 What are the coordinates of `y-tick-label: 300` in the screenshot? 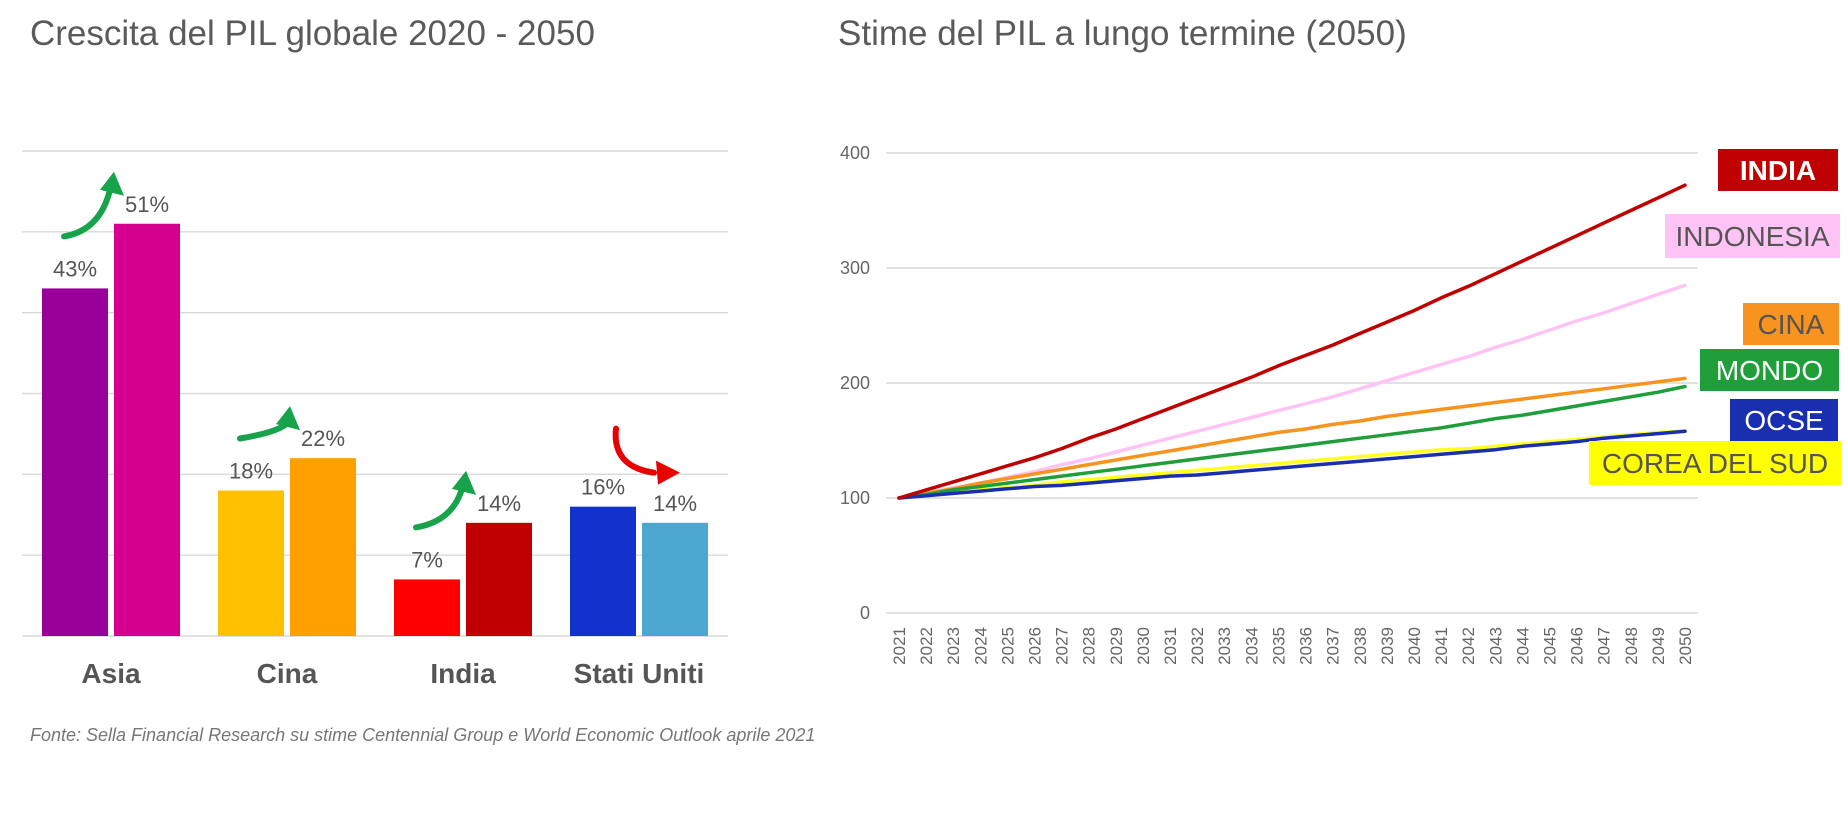 It's located at (855, 268).